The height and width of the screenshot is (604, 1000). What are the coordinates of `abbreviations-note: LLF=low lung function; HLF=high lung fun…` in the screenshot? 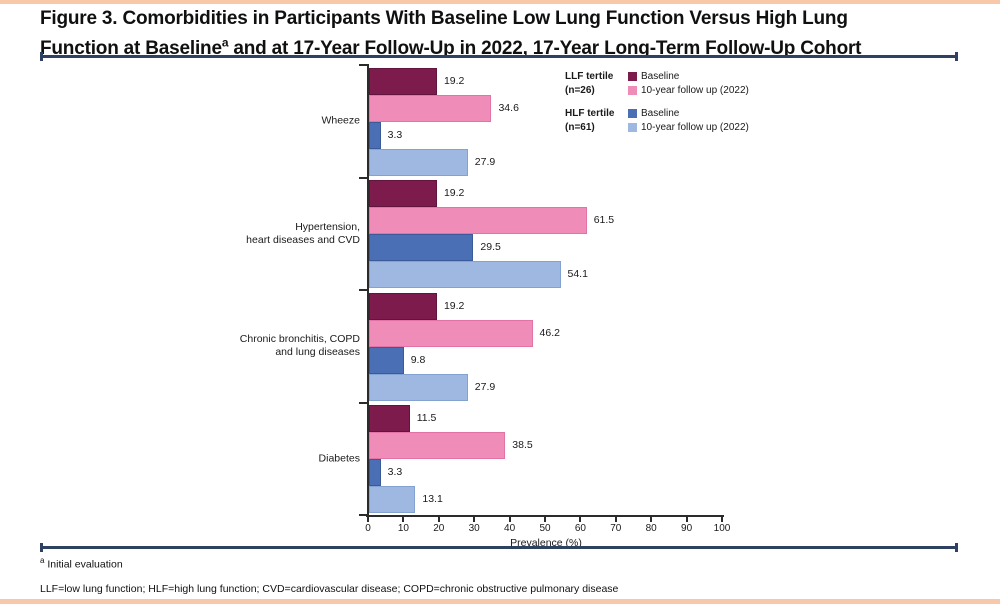 It's located at (329, 589).